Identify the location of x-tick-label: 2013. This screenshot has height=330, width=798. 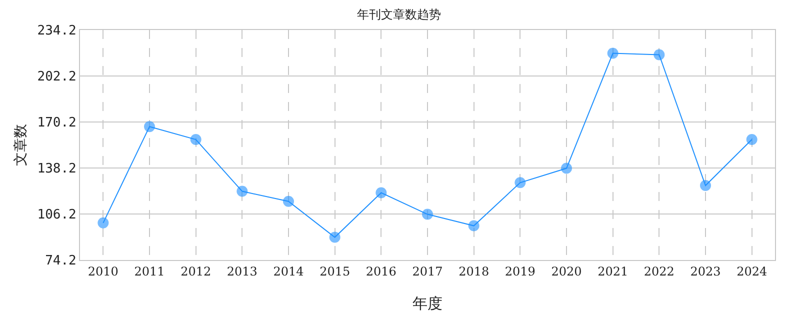
(242, 271).